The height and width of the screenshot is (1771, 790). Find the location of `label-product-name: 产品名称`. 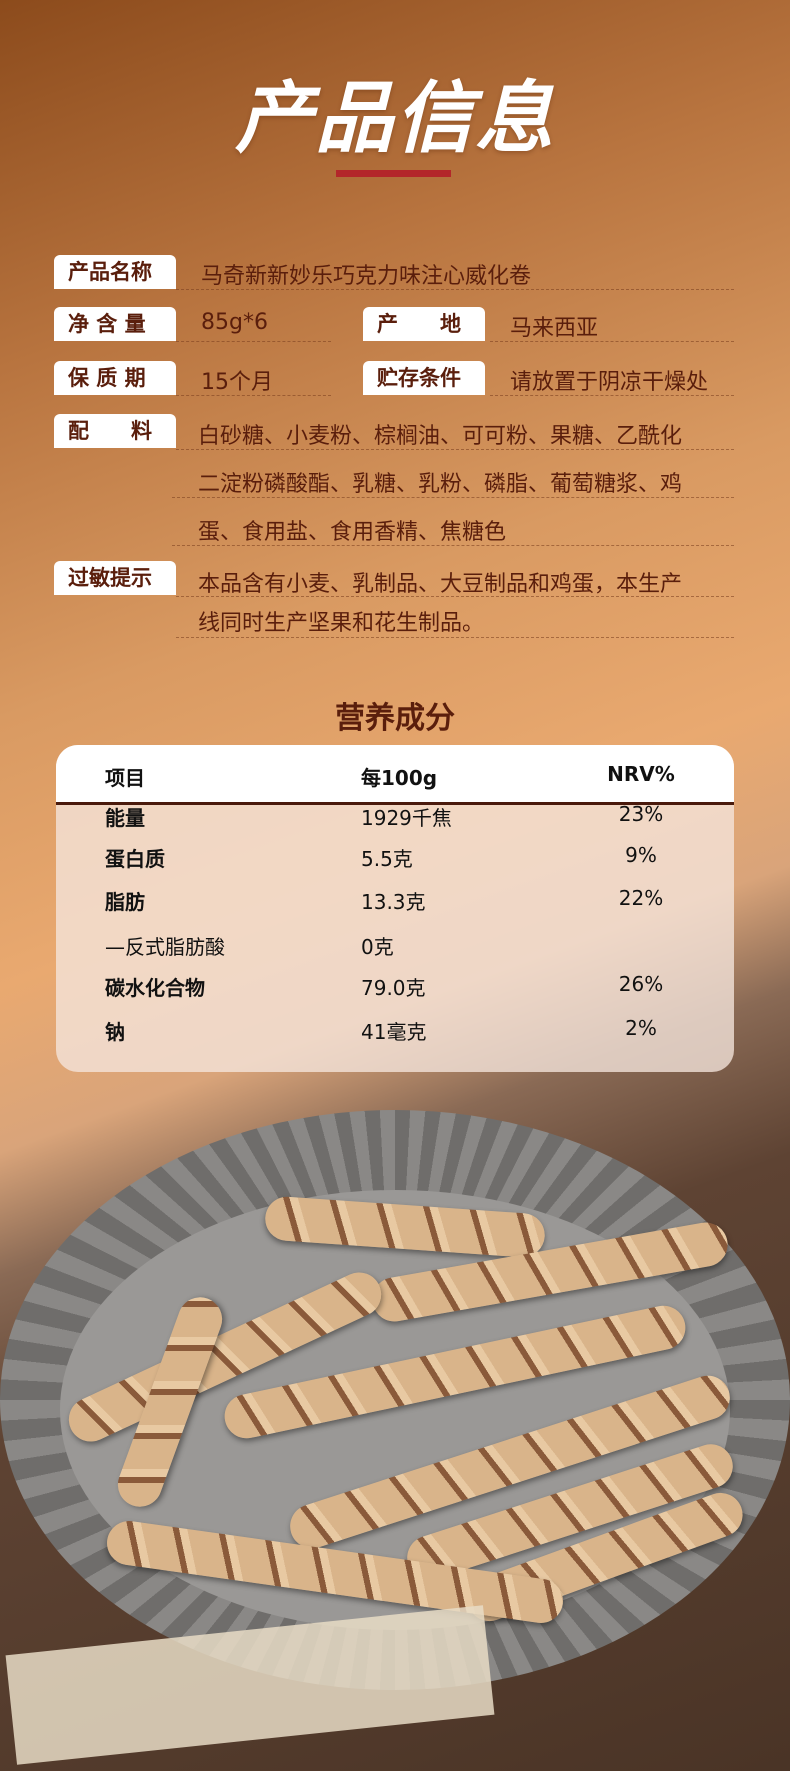

label-product-name: 产品名称 is located at coordinates (115, 272).